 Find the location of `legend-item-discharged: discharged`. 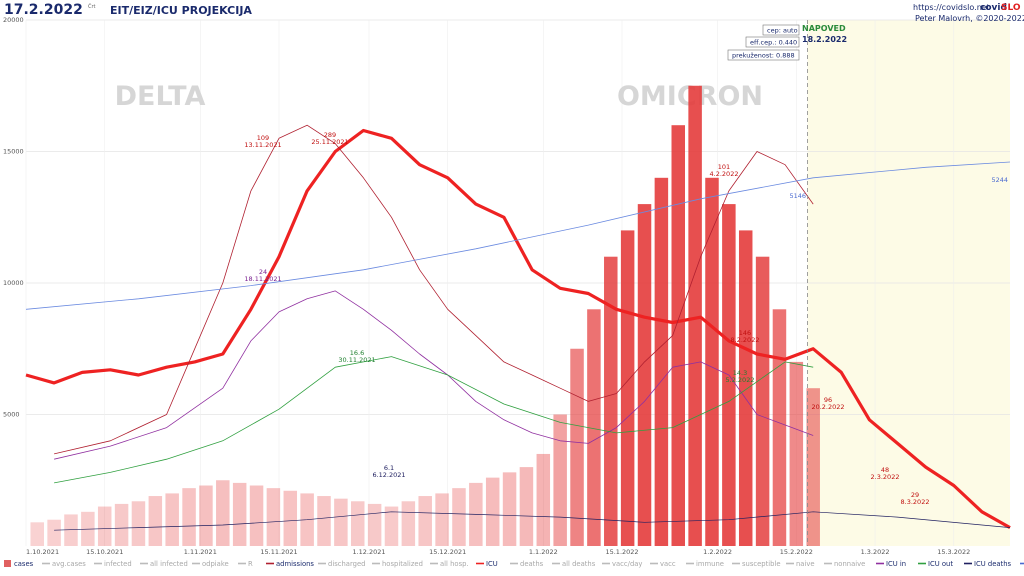

legend-item-discharged: discharged is located at coordinates (341, 564).